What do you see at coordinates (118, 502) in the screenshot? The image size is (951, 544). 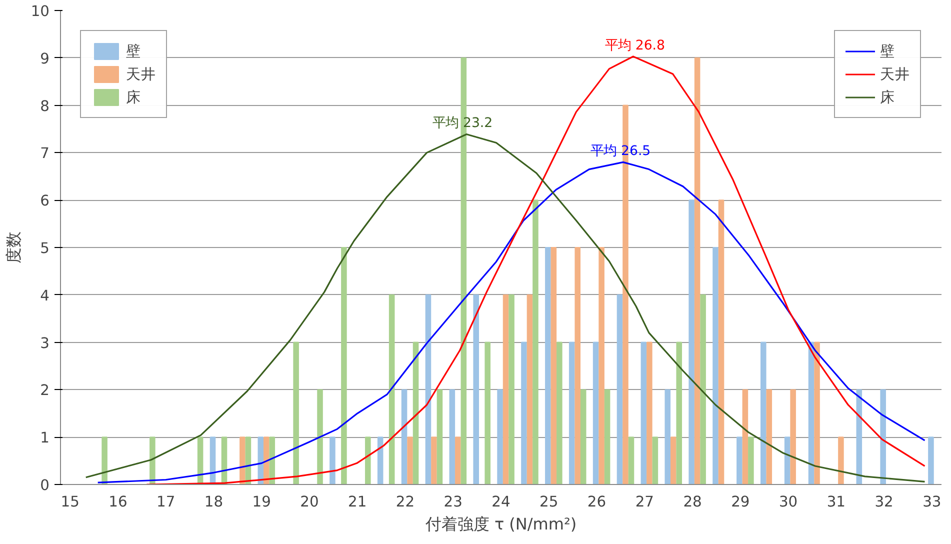 I see `x-tick-label: 16` at bounding box center [118, 502].